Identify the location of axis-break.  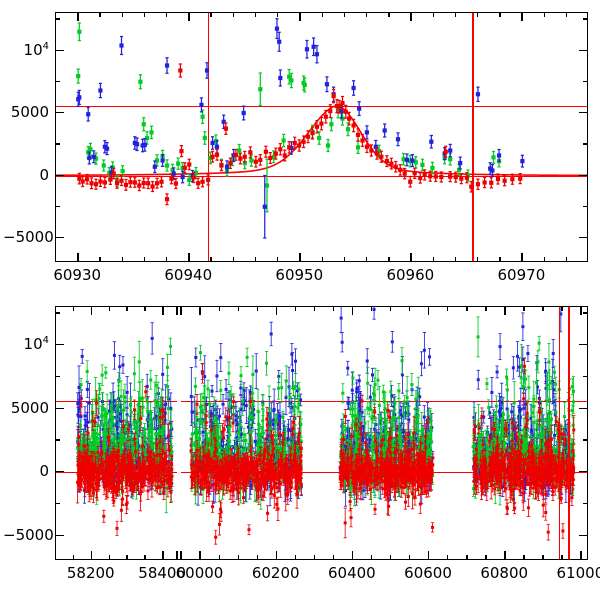
(179, 433).